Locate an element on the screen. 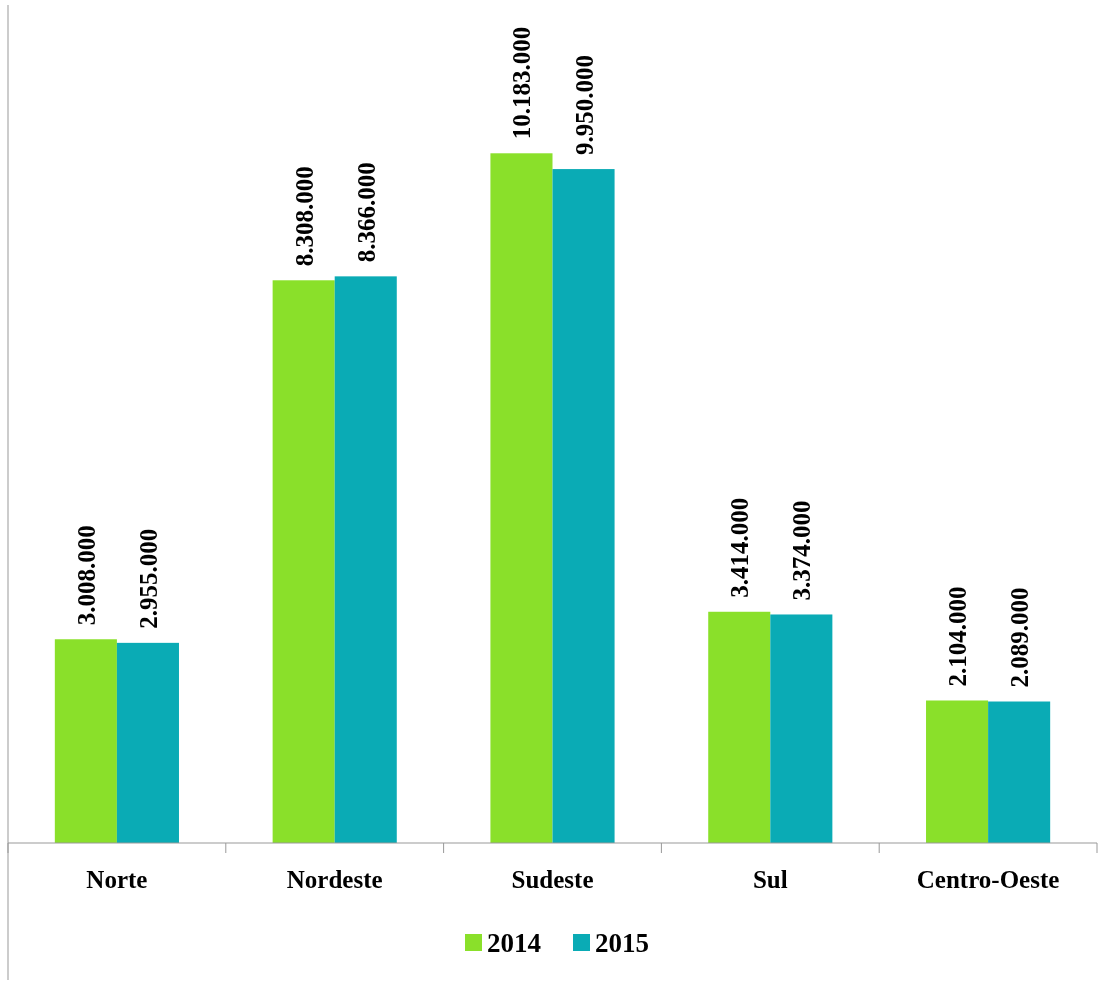 The image size is (1099, 982). x-tick-label: Nordeste is located at coordinates (334, 879).